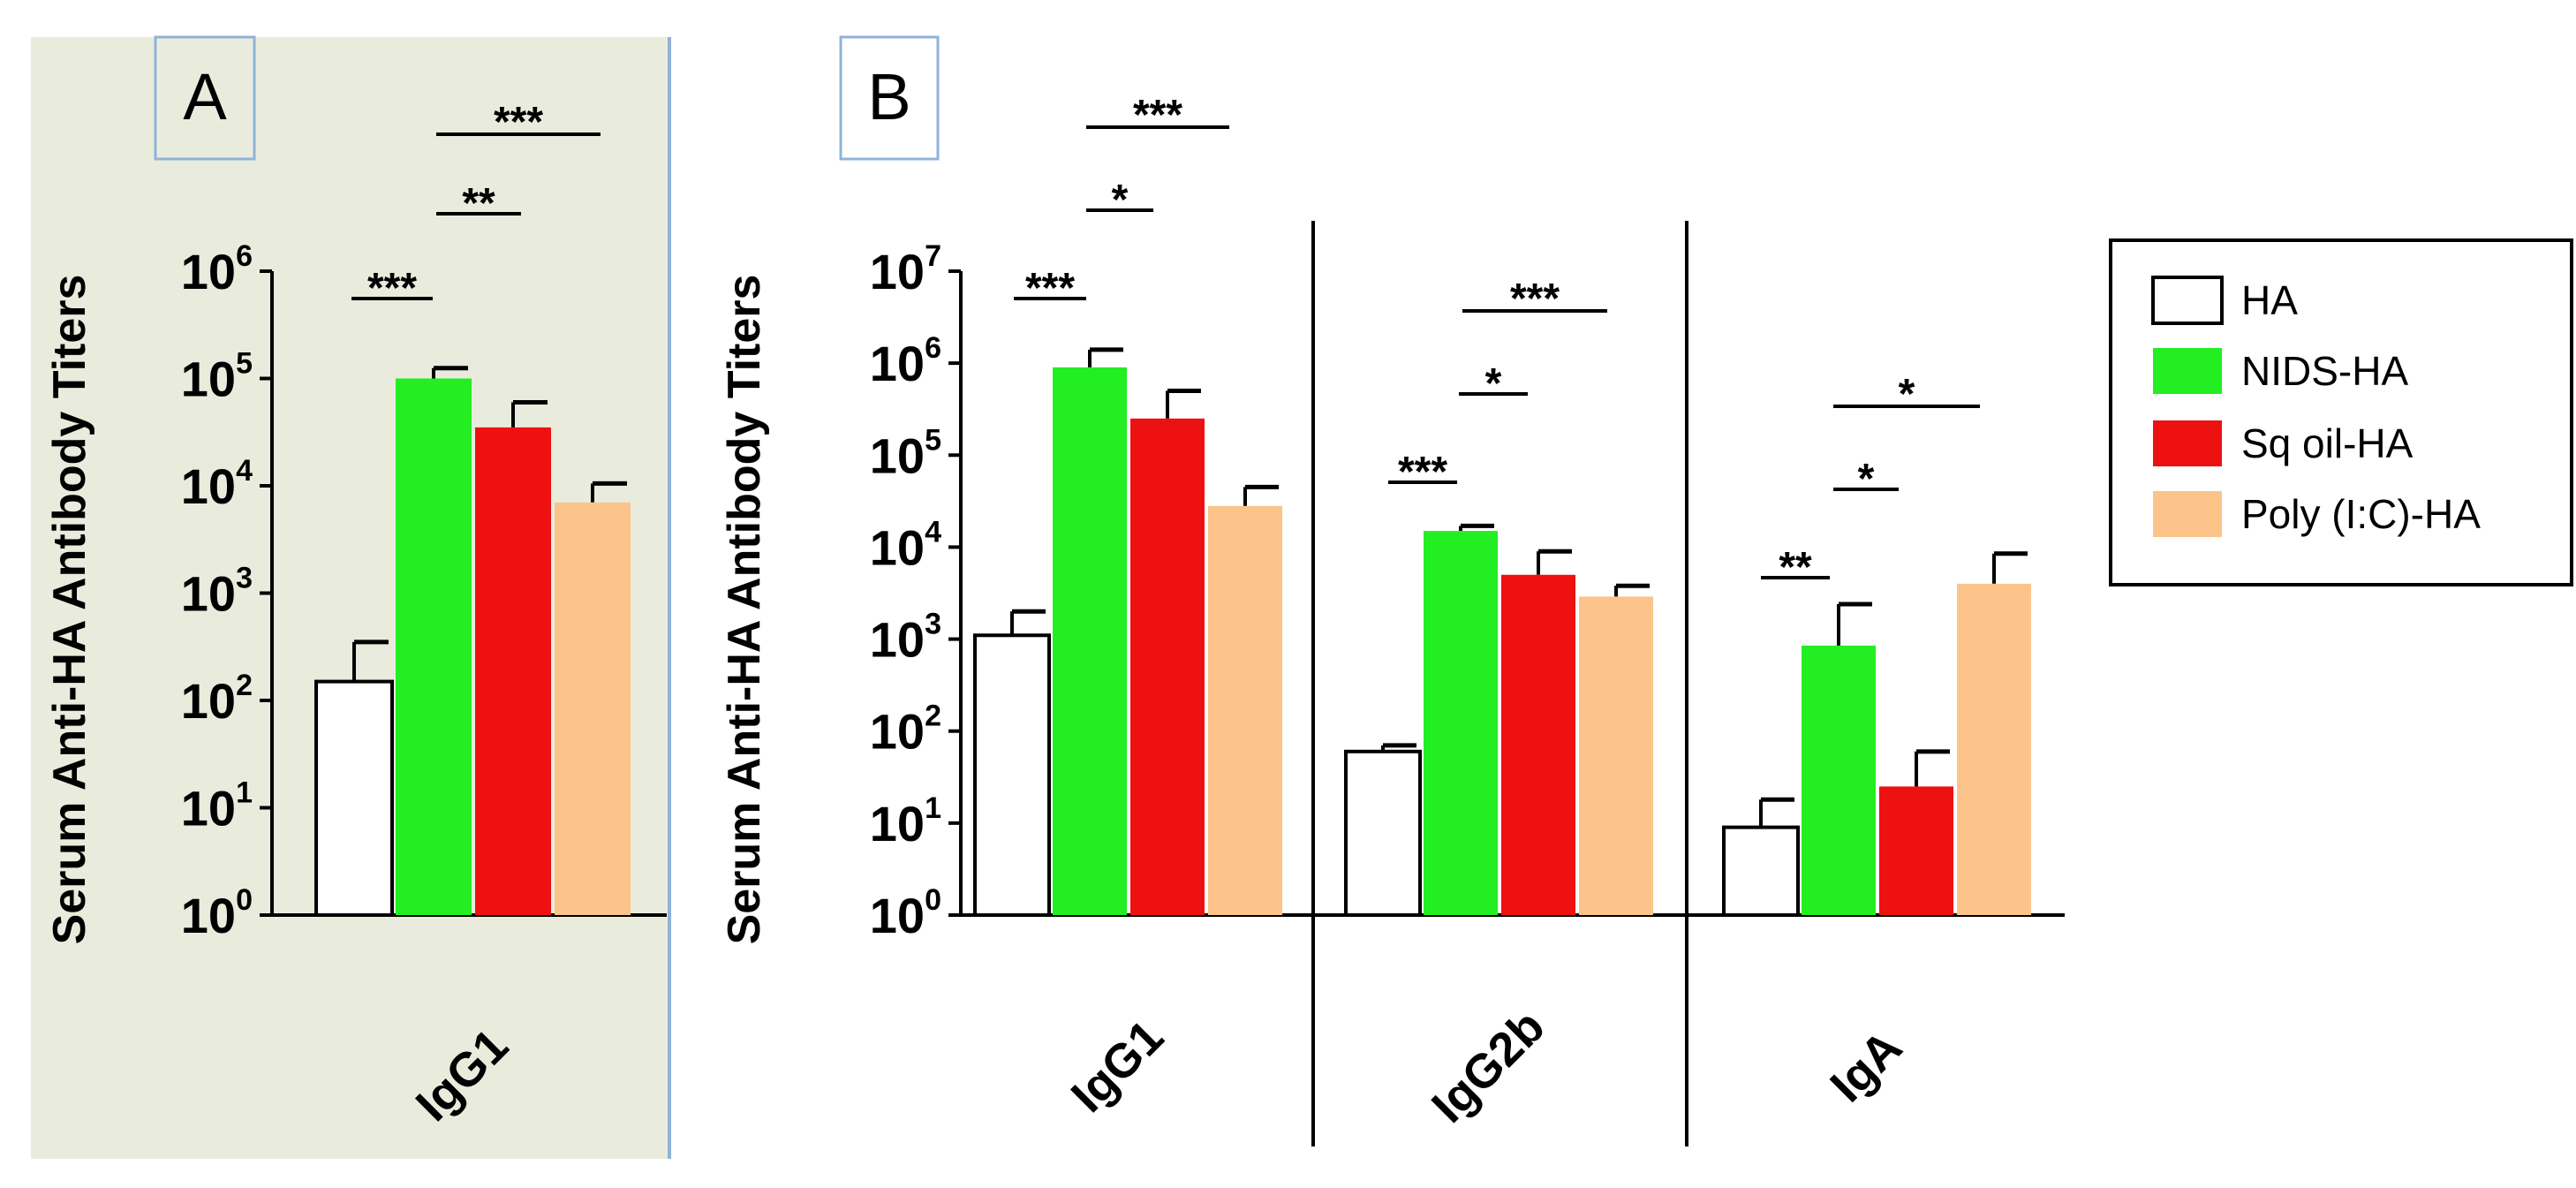 Image resolution: width=2576 pixels, height=1188 pixels. I want to click on panel-a-y-tick-label: 10³, so click(217, 592).